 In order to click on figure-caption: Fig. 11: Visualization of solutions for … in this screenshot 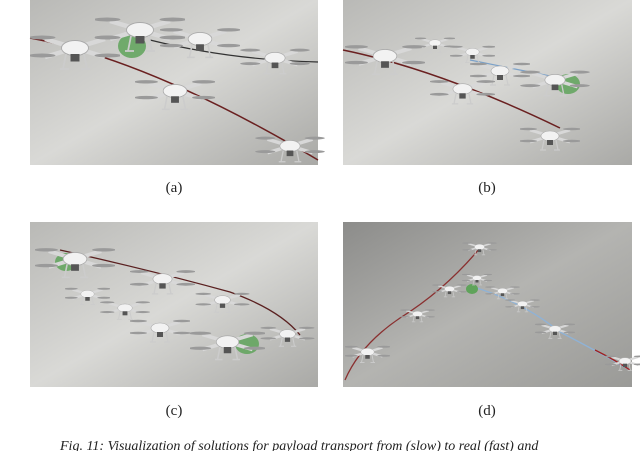, I will do `click(299, 445)`.